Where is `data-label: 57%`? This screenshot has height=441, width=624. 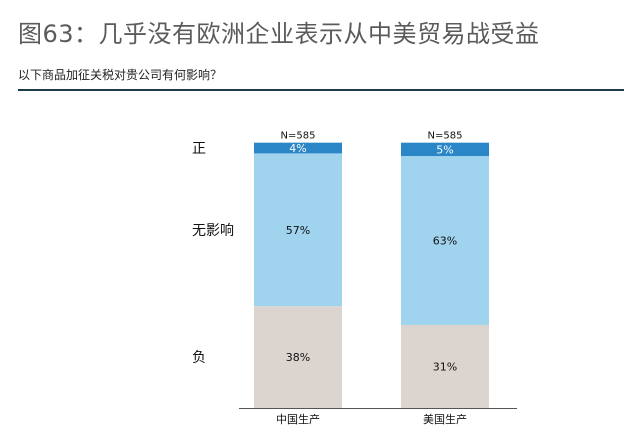
data-label: 57% is located at coordinates (298, 230).